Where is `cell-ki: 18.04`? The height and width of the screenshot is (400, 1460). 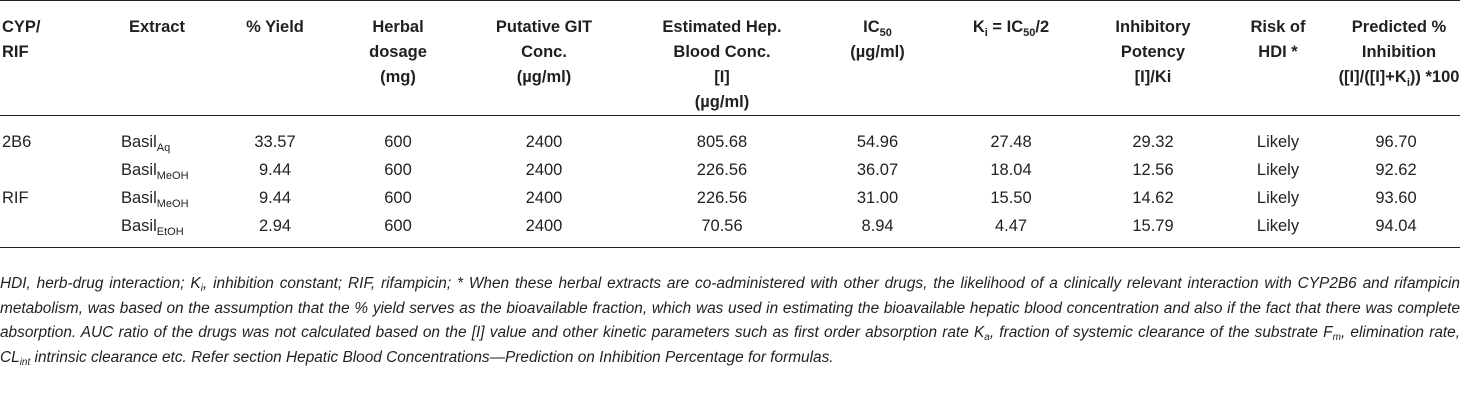 cell-ki: 18.04 is located at coordinates (1011, 170).